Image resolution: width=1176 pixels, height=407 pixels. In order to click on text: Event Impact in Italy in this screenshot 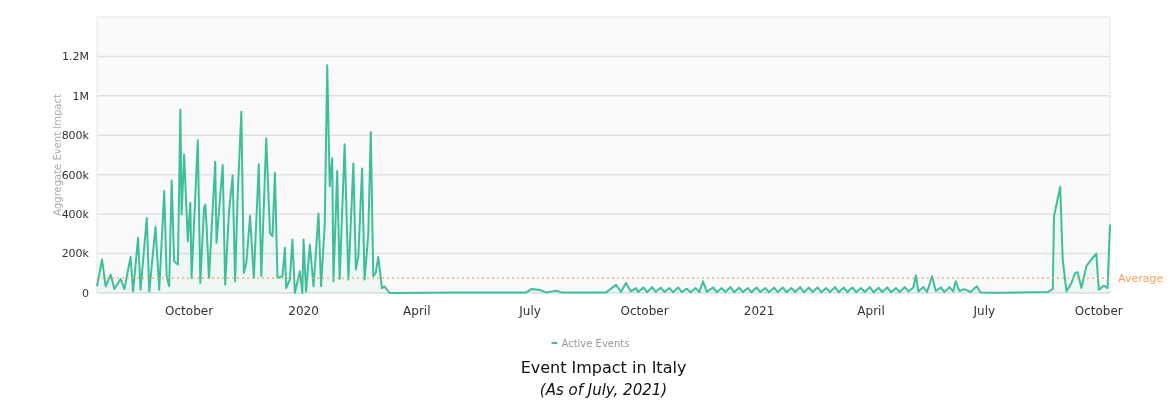, I will do `click(603, 367)`.